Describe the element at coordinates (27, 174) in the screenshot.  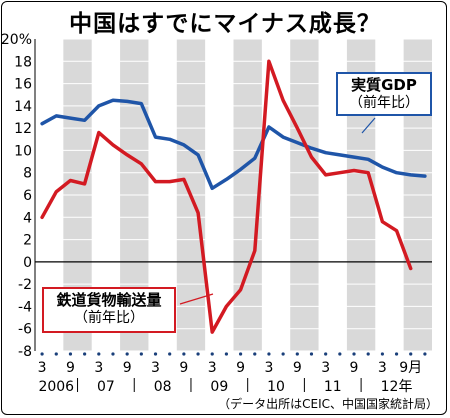
I see `y-tick-label: 8` at that location.